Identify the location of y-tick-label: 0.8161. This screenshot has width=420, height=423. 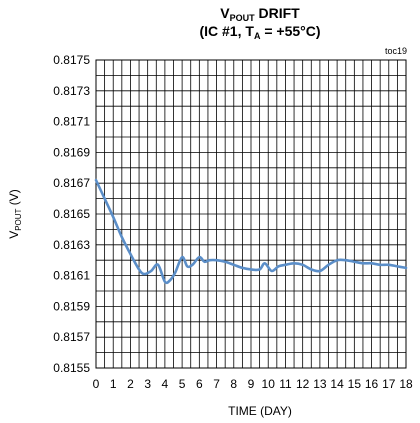
(71, 276).